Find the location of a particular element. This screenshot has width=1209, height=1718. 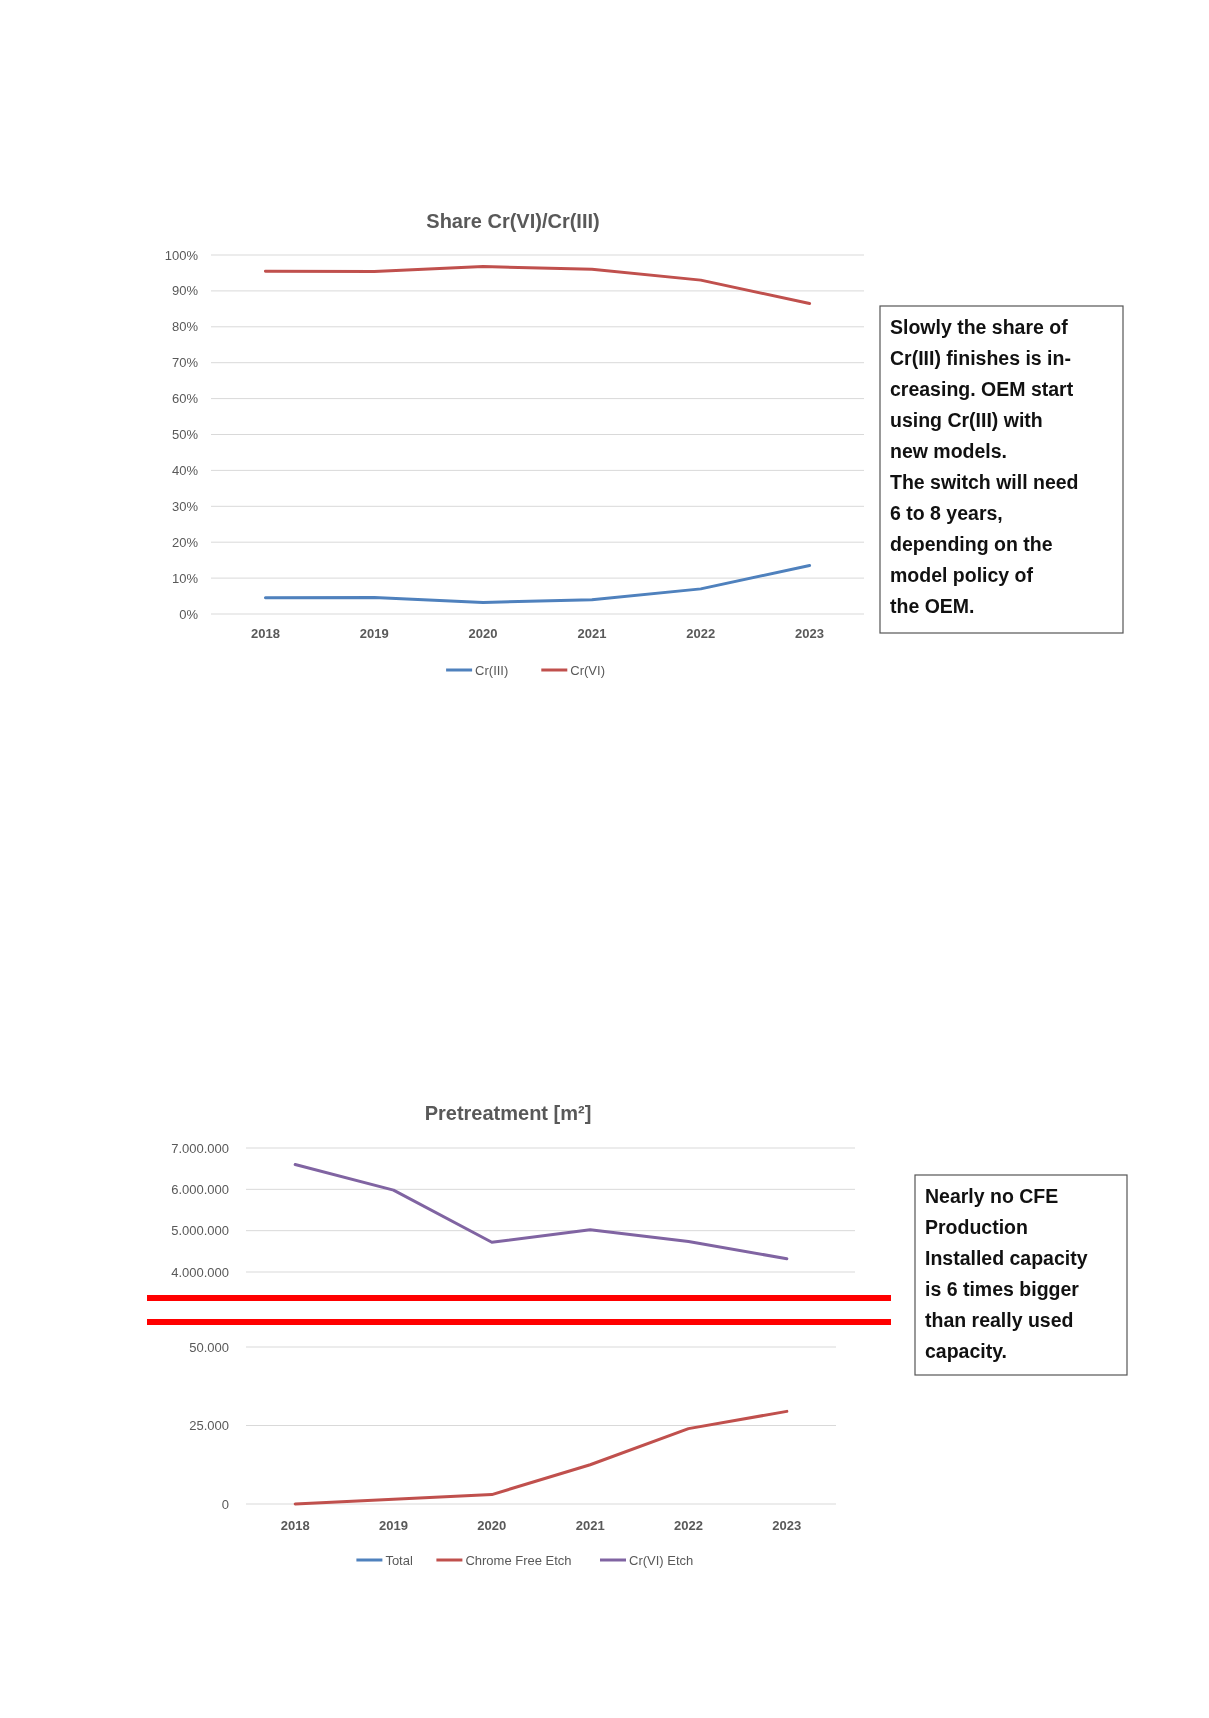

y-tick-label: 5.000.000 is located at coordinates (200, 1231).